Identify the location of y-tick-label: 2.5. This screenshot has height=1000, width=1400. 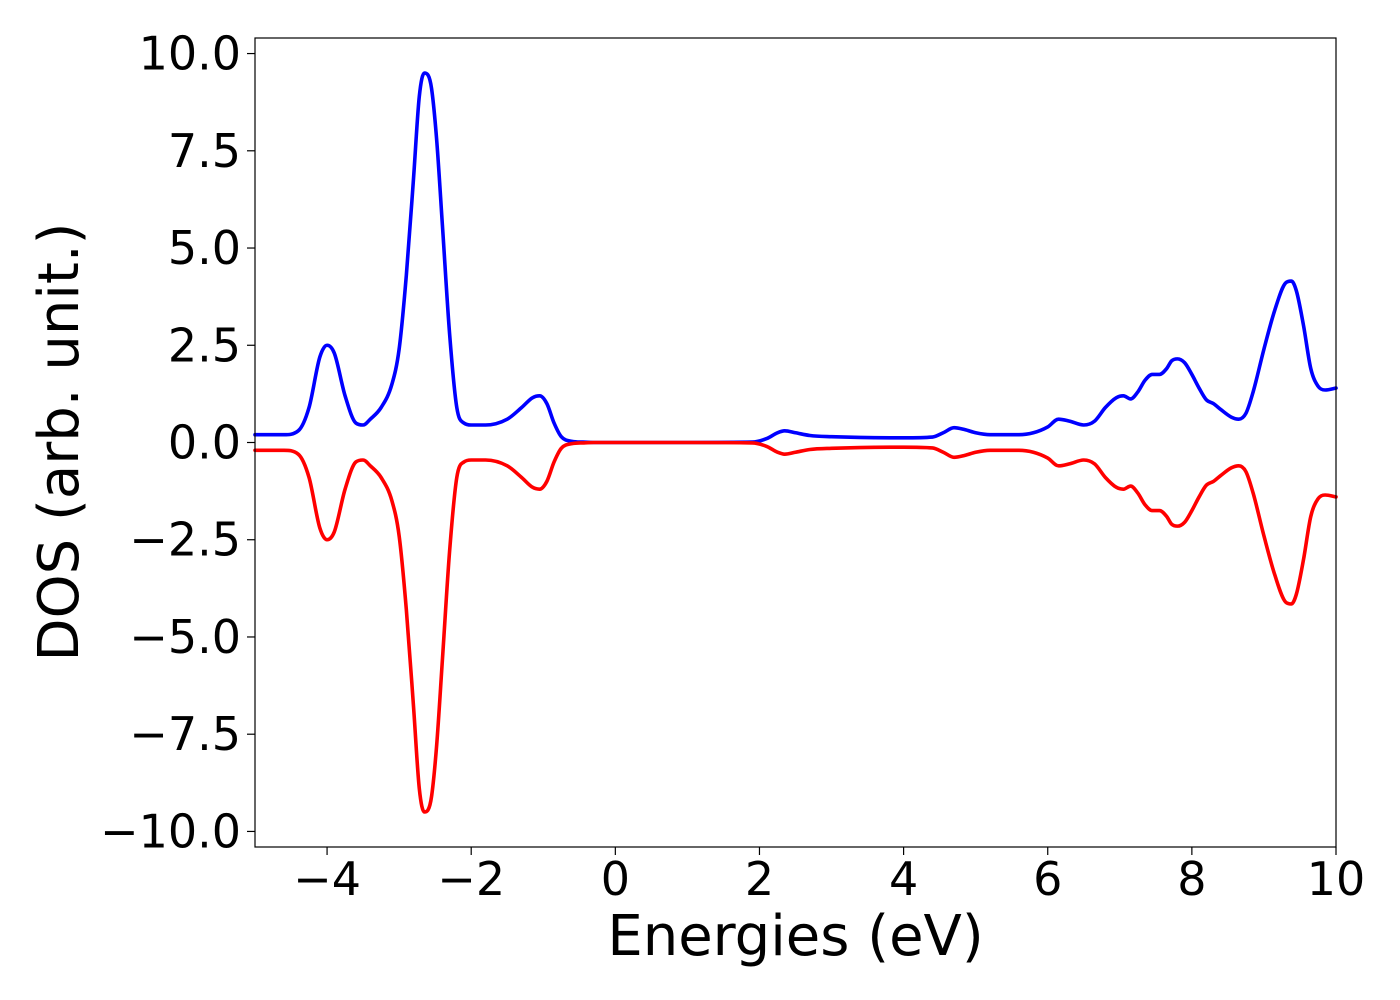
(204, 345).